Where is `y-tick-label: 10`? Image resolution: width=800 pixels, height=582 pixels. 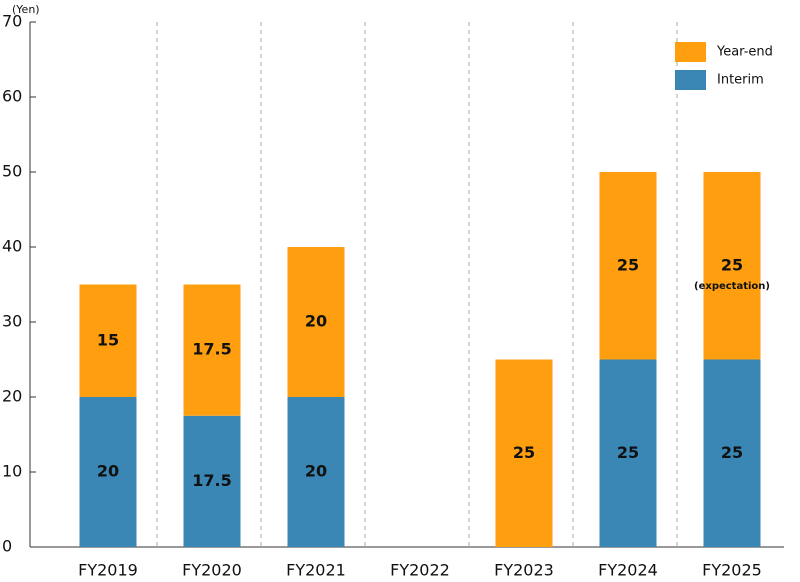 y-tick-label: 10 is located at coordinates (12, 471).